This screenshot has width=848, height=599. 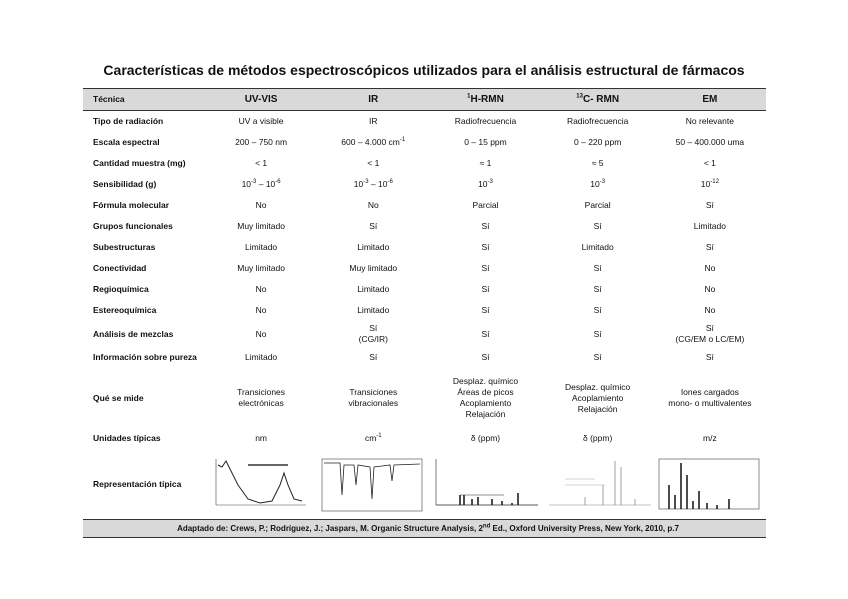 I want to click on spectrum-cell, so click(x=485, y=484).